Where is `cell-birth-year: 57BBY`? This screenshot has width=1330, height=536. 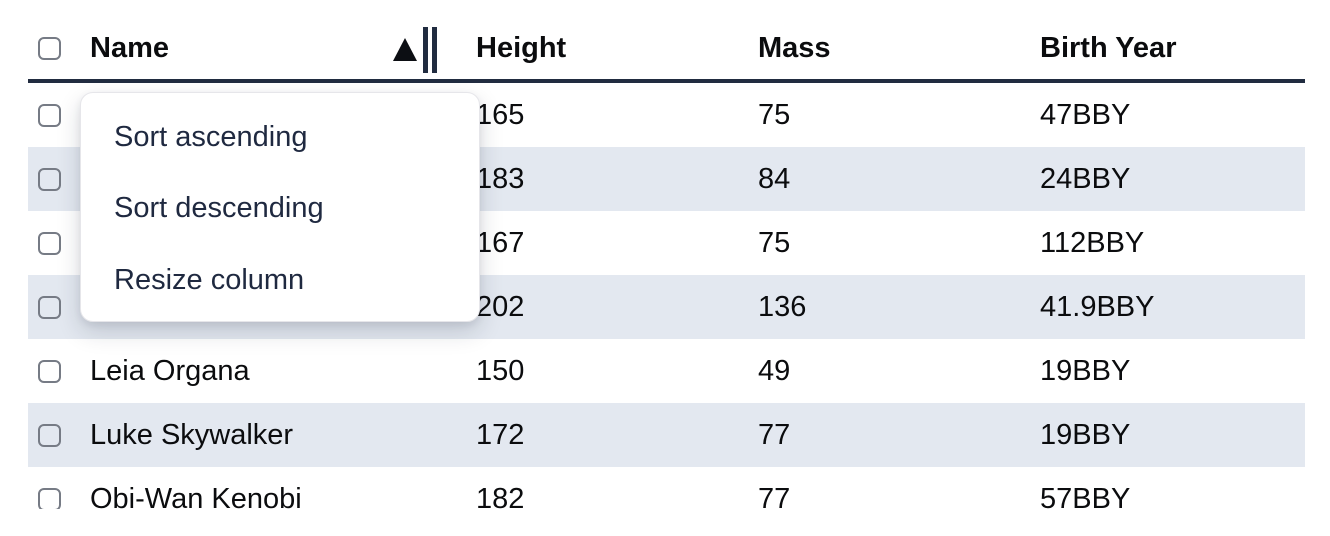
cell-birth-year: 57BBY is located at coordinates (1085, 496).